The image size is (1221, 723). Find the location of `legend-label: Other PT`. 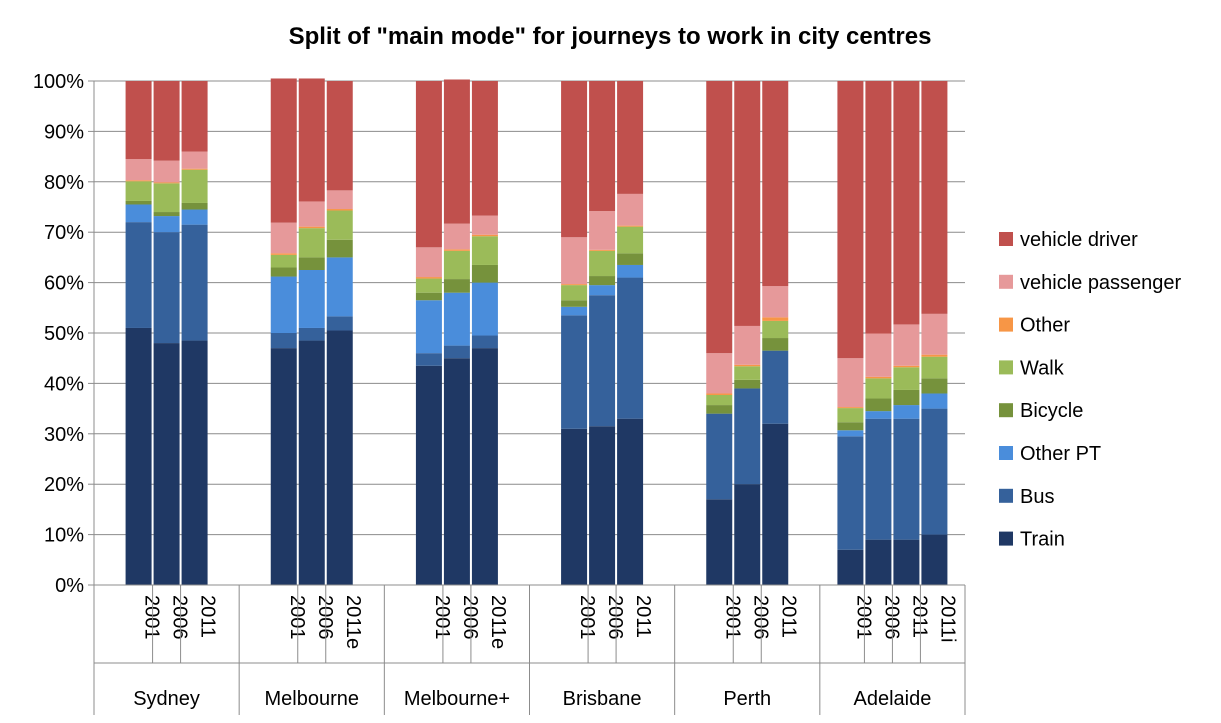

legend-label: Other PT is located at coordinates (1060, 454).